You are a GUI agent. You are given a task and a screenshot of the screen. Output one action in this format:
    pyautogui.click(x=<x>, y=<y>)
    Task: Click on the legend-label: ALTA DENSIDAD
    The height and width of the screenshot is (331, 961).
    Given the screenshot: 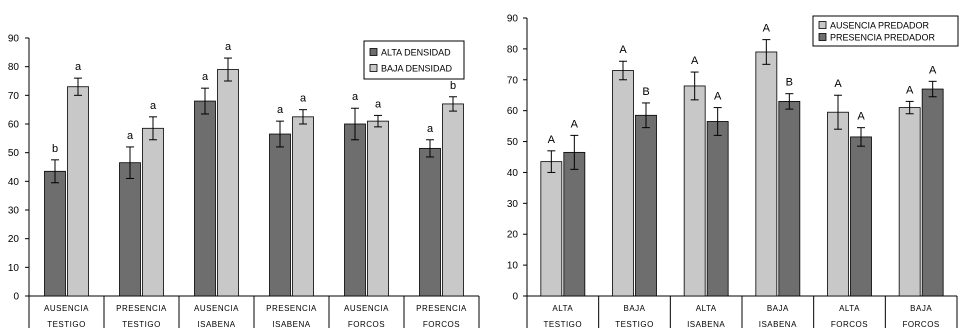 What is the action you would take?
    pyautogui.click(x=416, y=53)
    